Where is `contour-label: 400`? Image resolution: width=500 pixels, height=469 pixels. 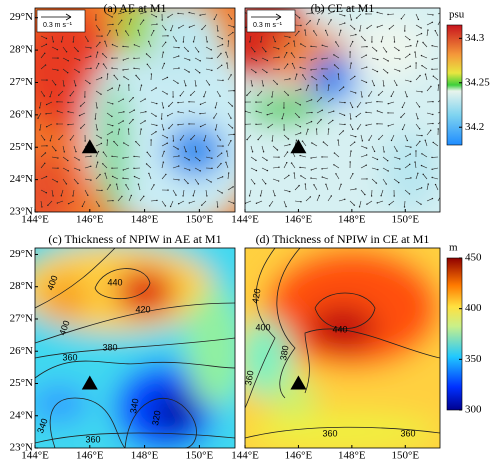 contour-label: 400 is located at coordinates (262, 327).